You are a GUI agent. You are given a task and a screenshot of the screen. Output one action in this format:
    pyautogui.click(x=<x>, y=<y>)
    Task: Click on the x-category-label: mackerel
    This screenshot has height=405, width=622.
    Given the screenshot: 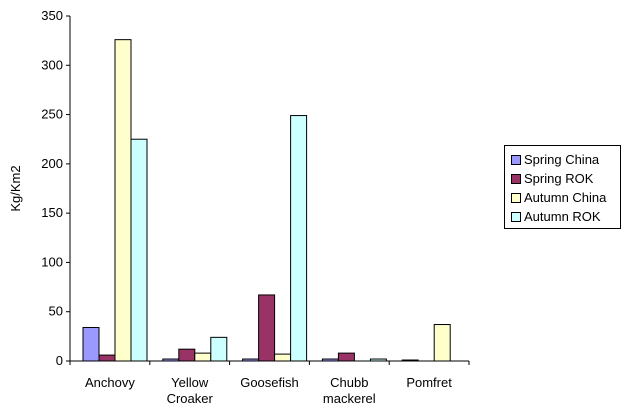 What is the action you would take?
    pyautogui.click(x=349, y=398)
    